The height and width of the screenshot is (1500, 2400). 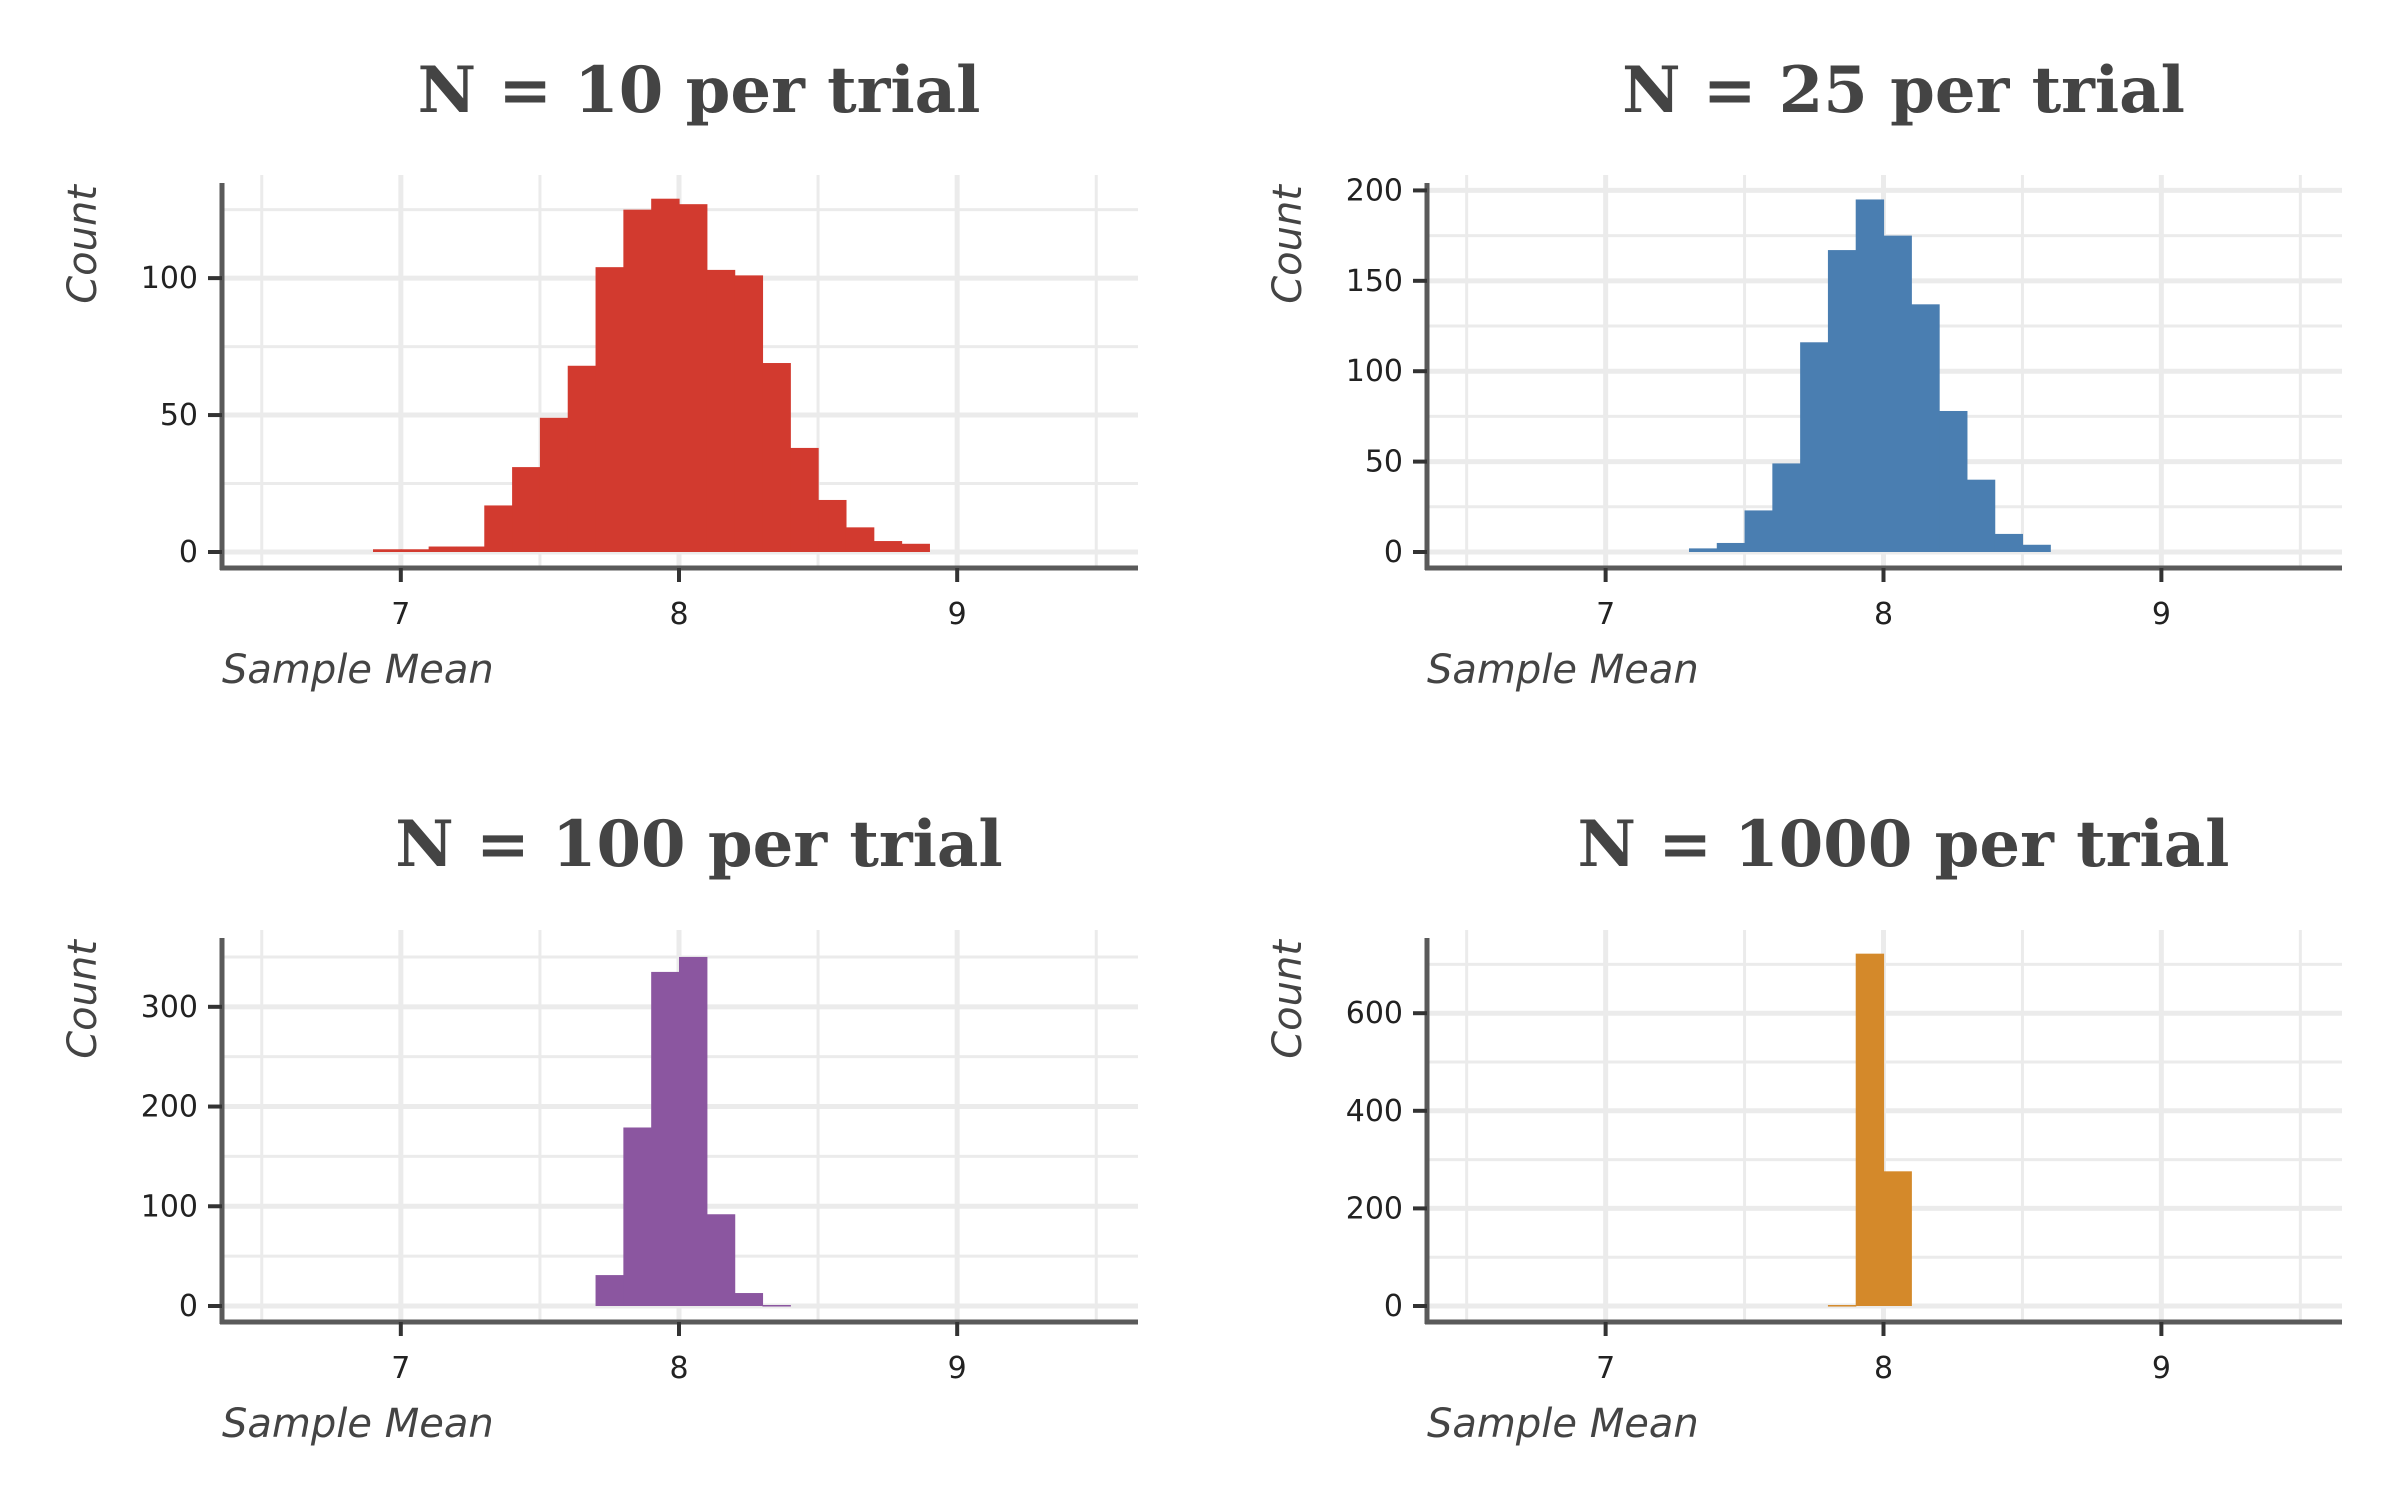 I want to click on y-tick-label: 150, so click(x=1374, y=281).